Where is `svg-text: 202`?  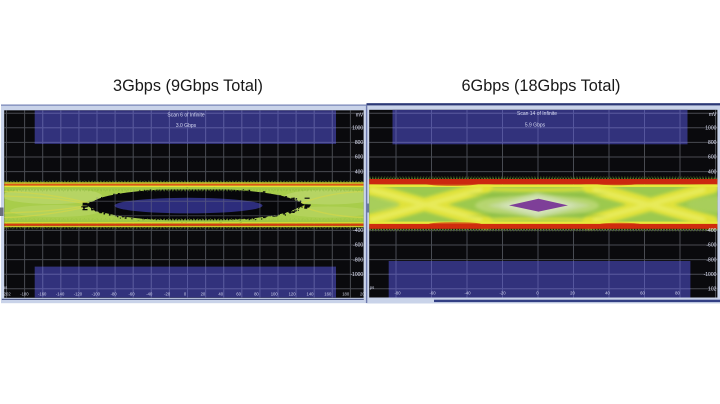
svg-text: 202 is located at coordinates (364, 294).